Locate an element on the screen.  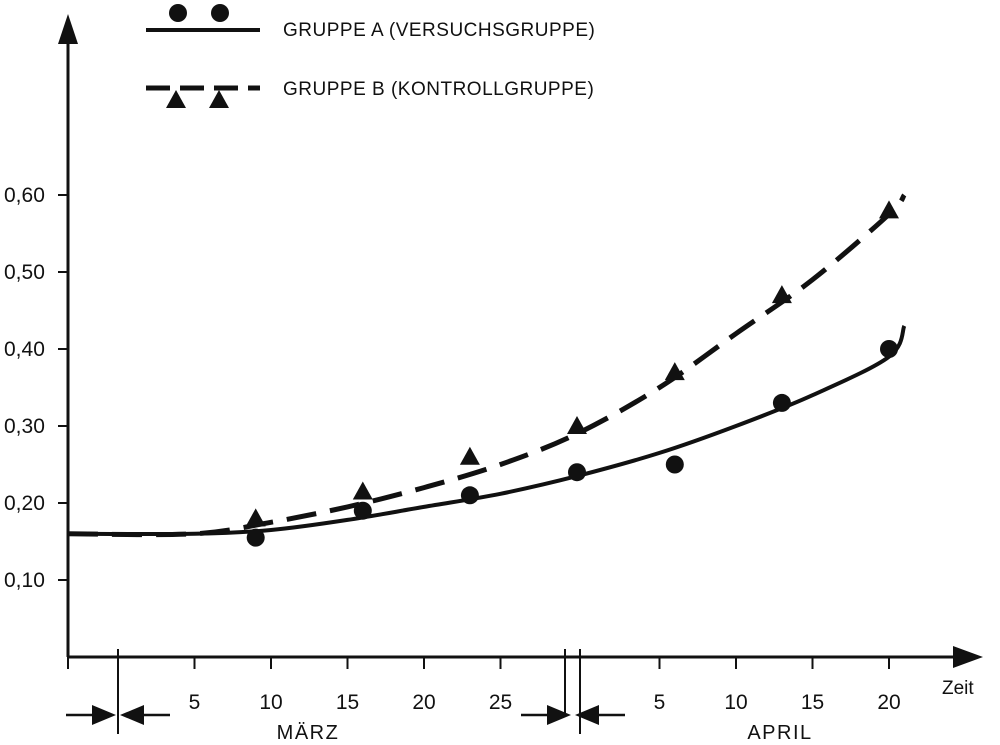
y-tick-label: 0,60 is located at coordinates (24, 195).